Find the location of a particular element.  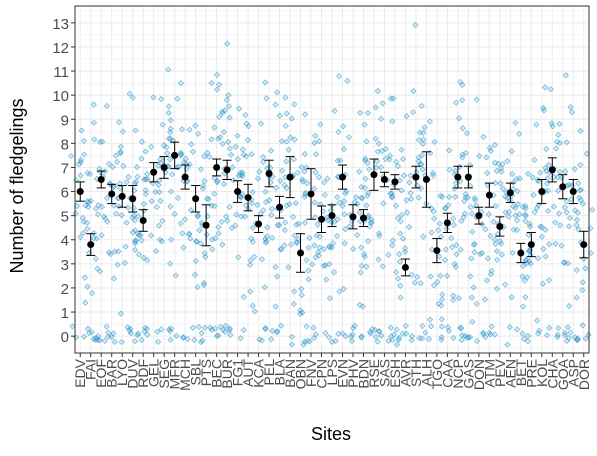

x-tick-label: DOR is located at coordinates (584, 374).